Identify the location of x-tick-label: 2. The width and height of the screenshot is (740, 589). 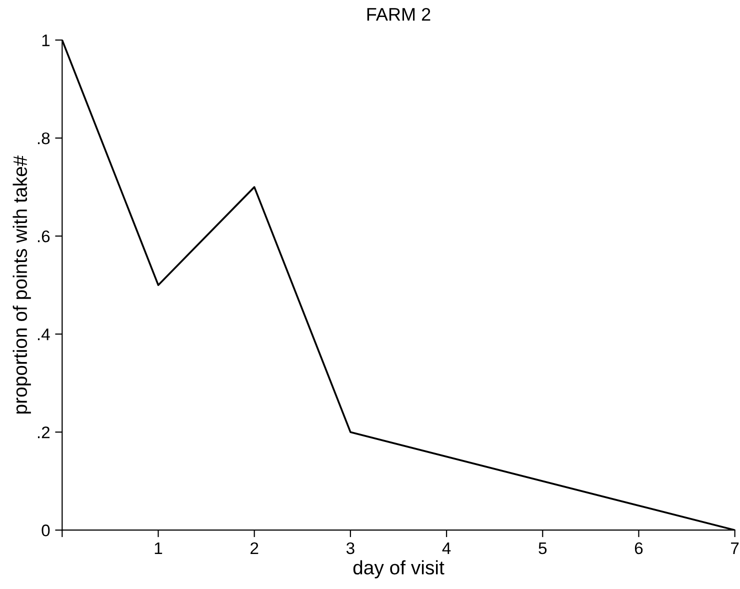
(254, 548).